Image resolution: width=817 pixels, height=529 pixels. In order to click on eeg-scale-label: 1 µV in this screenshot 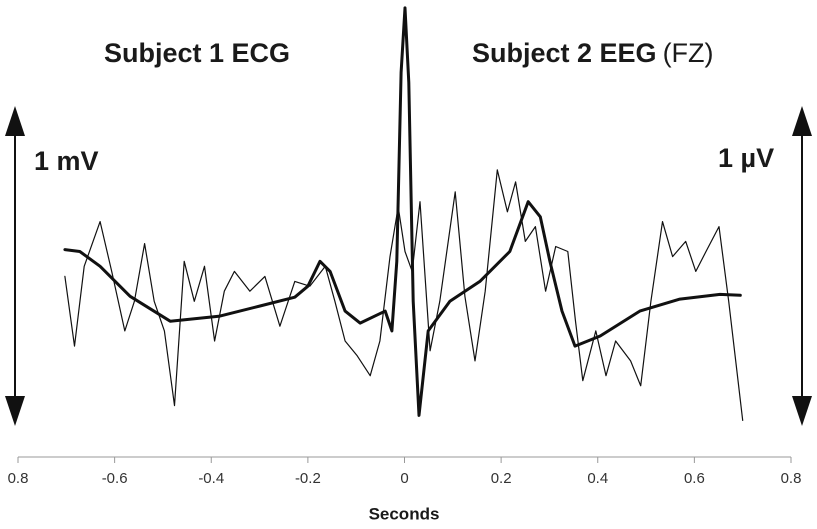, I will do `click(746, 158)`.